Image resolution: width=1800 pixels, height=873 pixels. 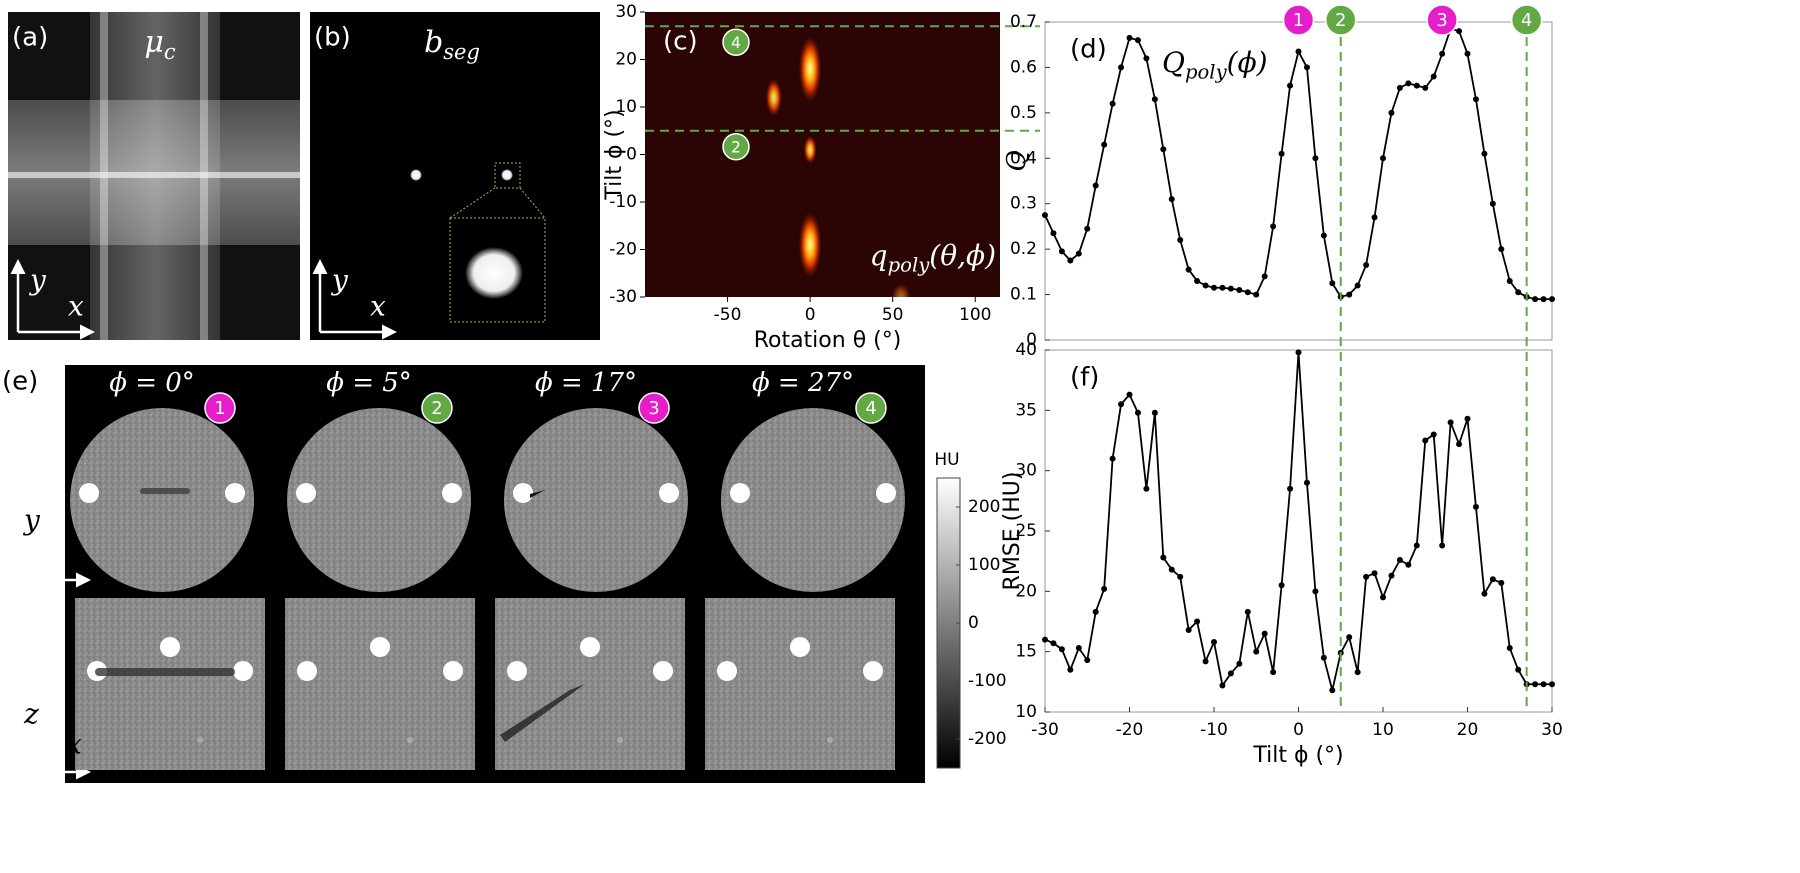 I want to click on panel-title: bseg, so click(x=452, y=44).